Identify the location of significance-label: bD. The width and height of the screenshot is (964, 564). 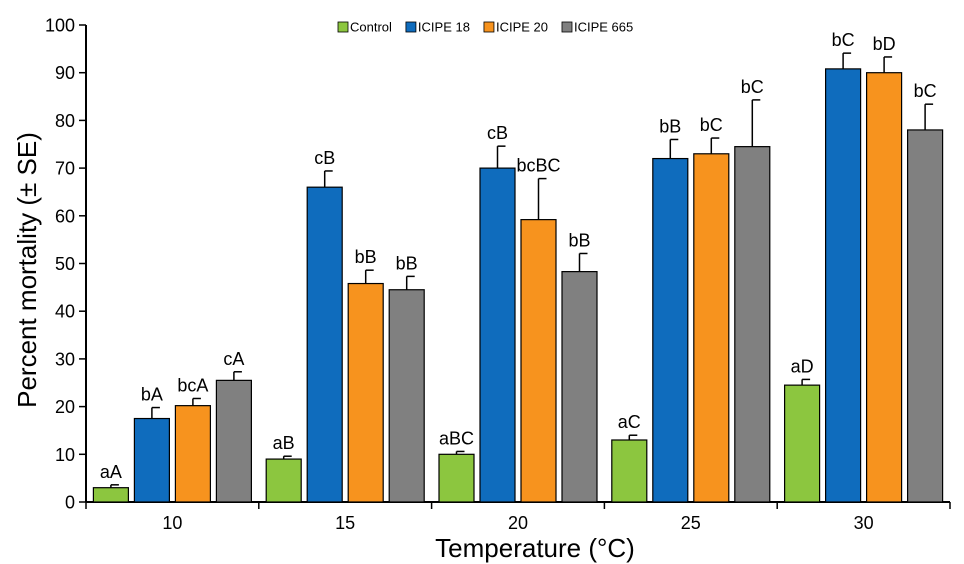
(884, 44).